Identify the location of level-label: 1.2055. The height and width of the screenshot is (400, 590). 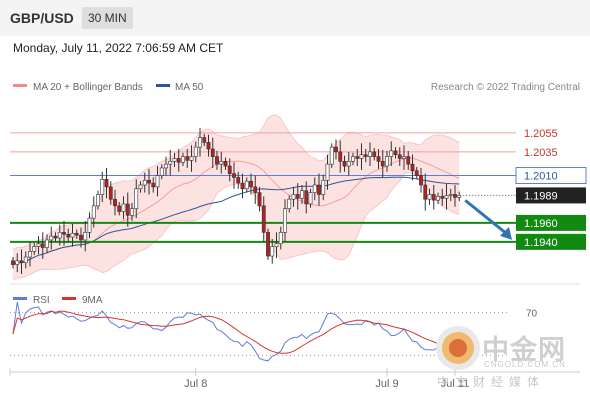
(541, 134).